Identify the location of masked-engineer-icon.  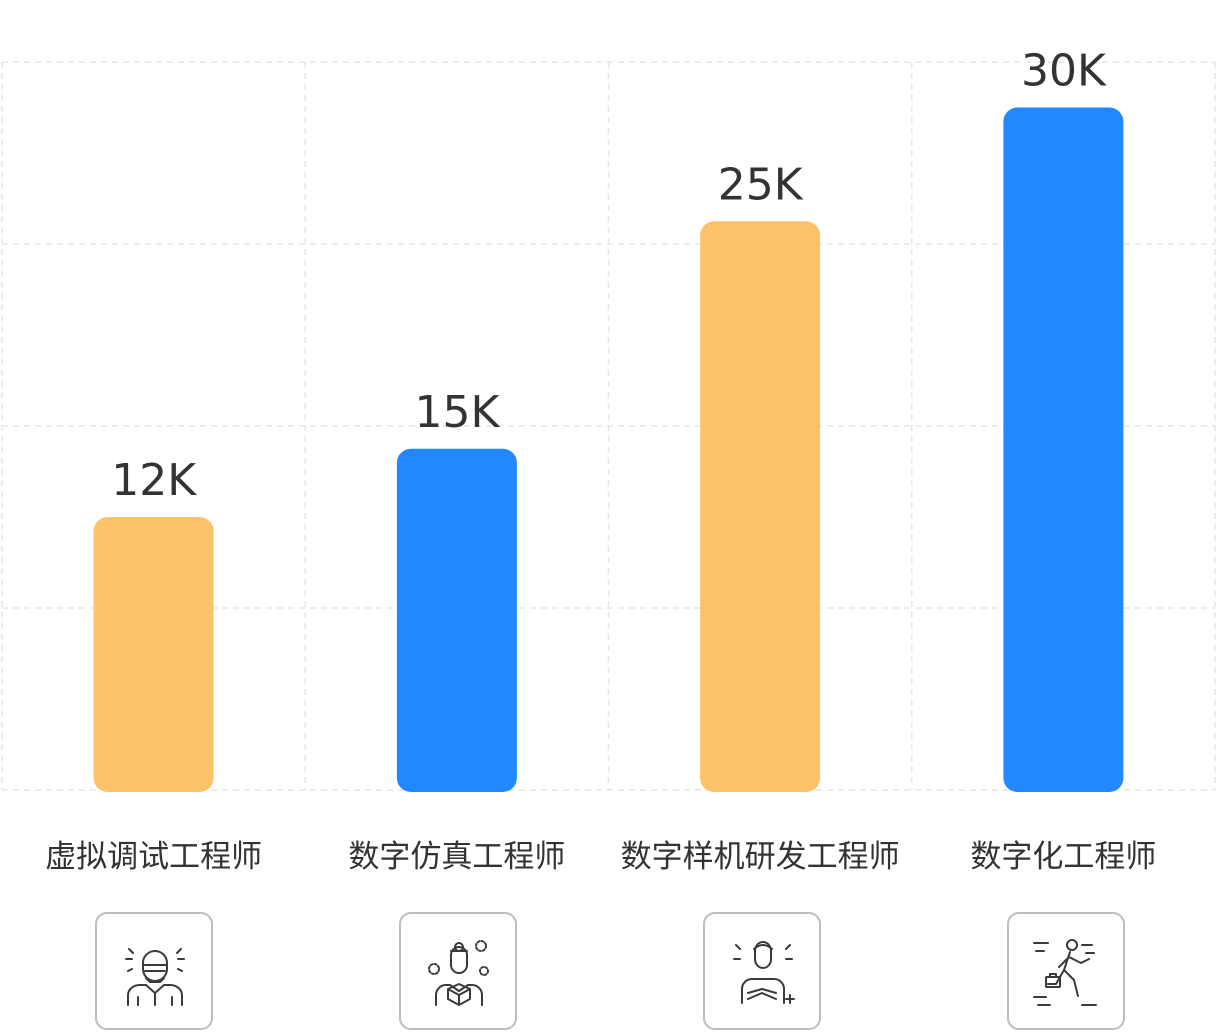
(155, 977).